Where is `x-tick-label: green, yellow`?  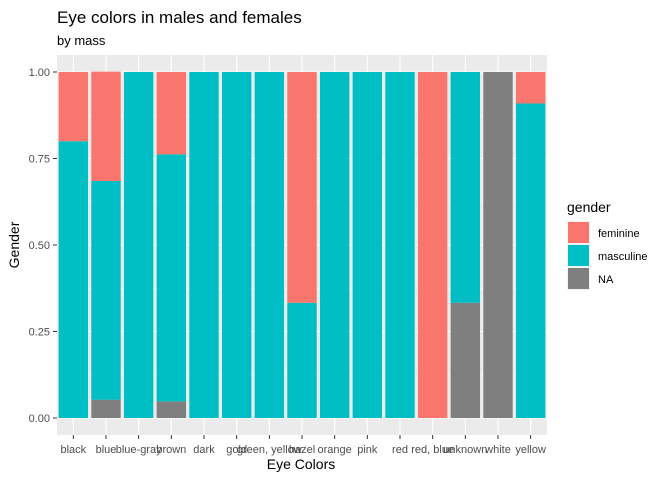
x-tick-label: green, yellow is located at coordinates (269, 450).